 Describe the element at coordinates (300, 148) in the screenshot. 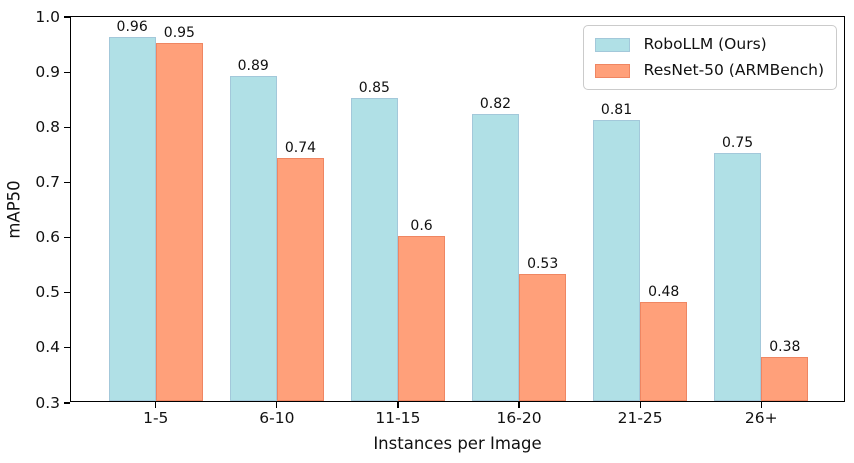

I see `bar-value-label: 0.74` at that location.